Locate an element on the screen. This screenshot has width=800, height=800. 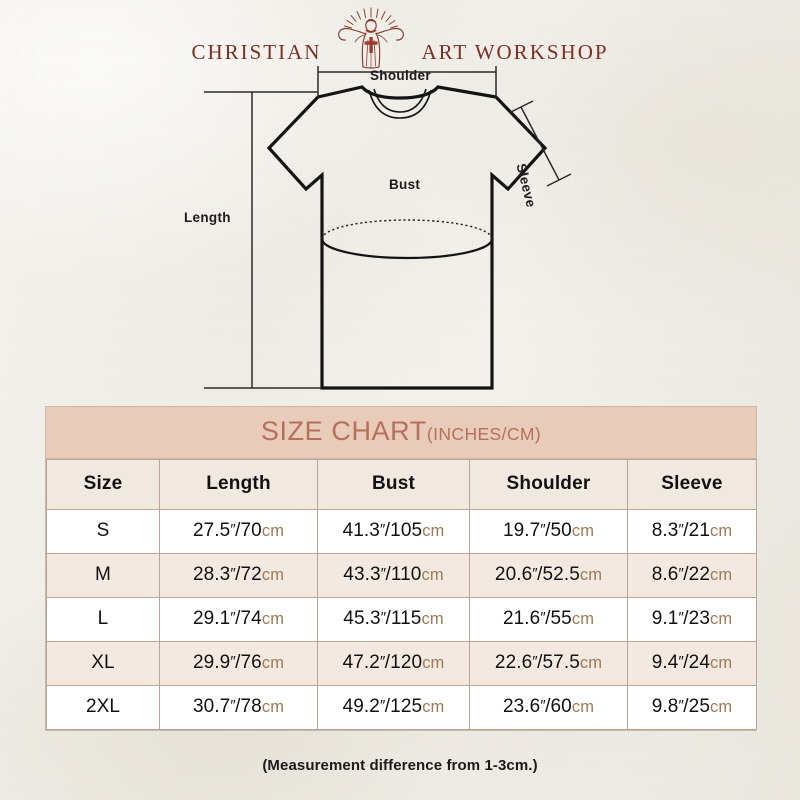
brand-word-left: CHRISTIAN is located at coordinates (256, 52).